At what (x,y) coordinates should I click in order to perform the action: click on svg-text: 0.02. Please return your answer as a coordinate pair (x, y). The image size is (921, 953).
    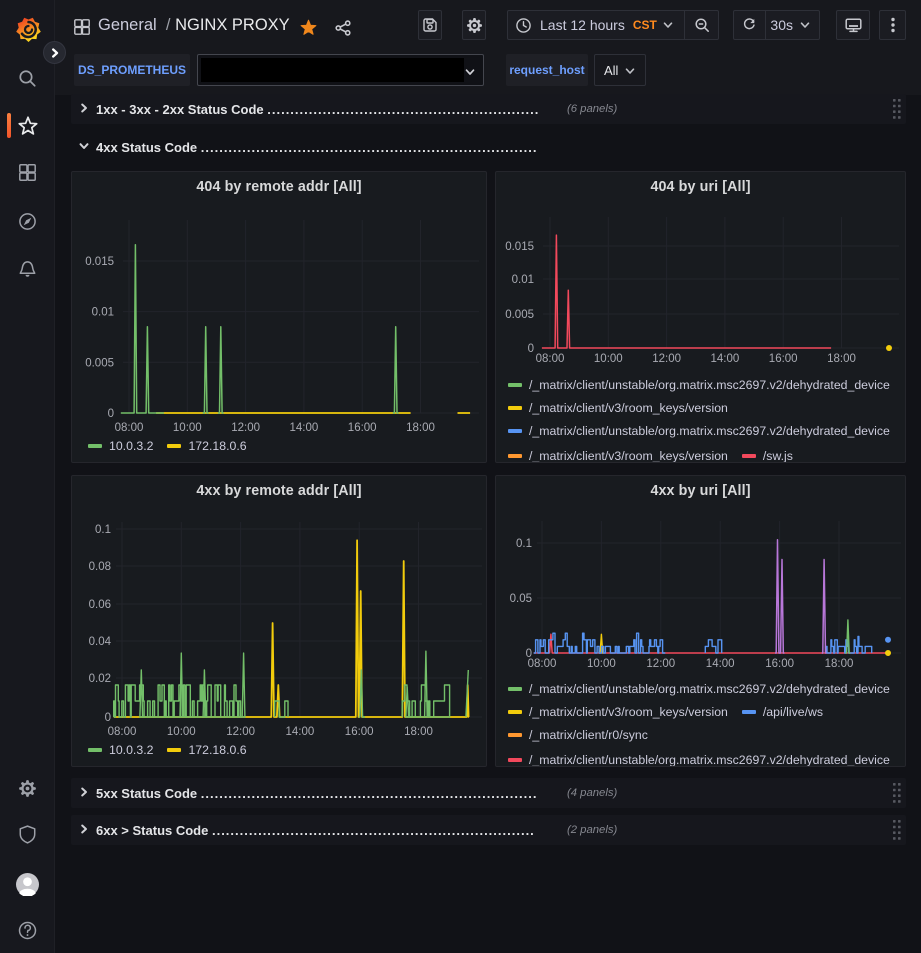
    Looking at the image, I should click on (100, 679).